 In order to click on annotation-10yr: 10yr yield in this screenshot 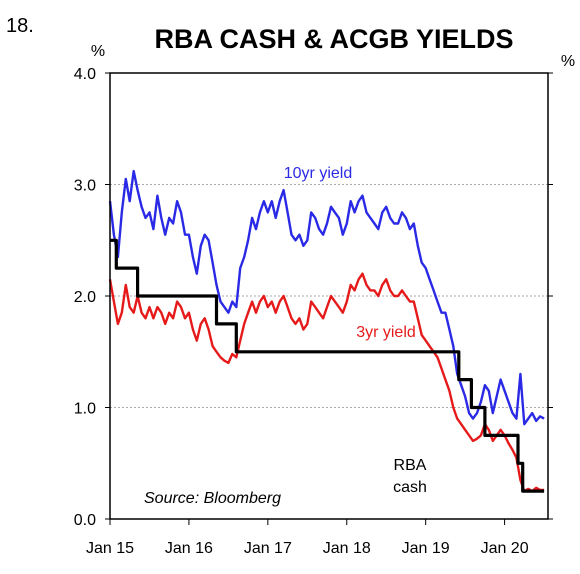, I will do `click(318, 173)`.